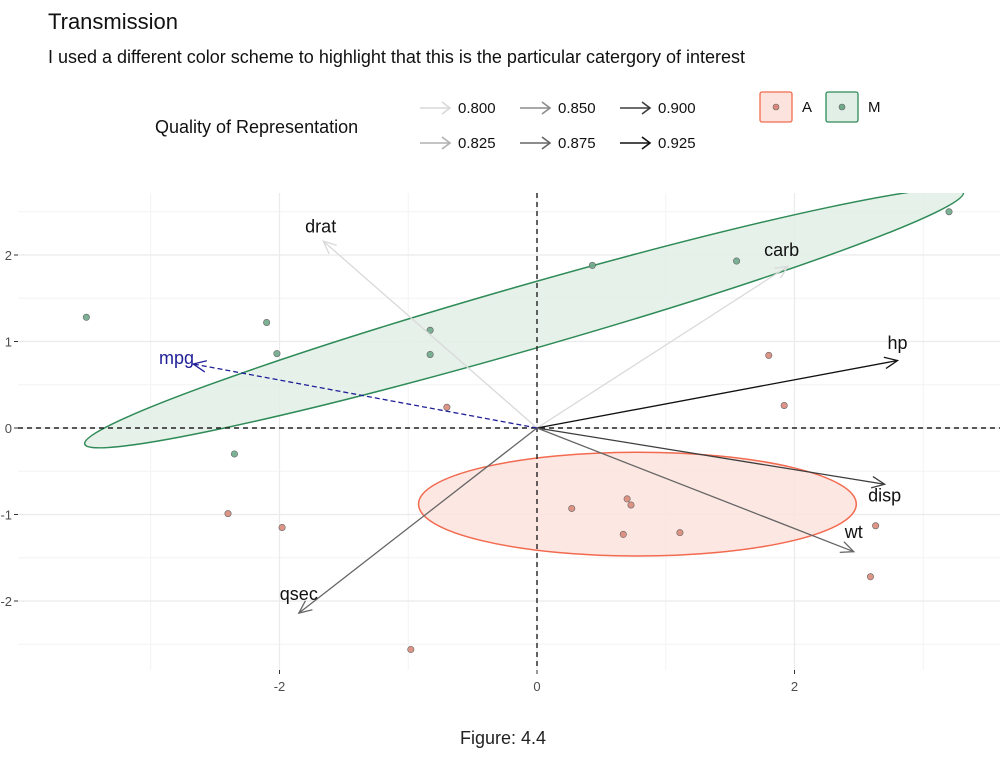 This screenshot has height=761, width=1005. I want to click on group-key-label: A, so click(807, 107).